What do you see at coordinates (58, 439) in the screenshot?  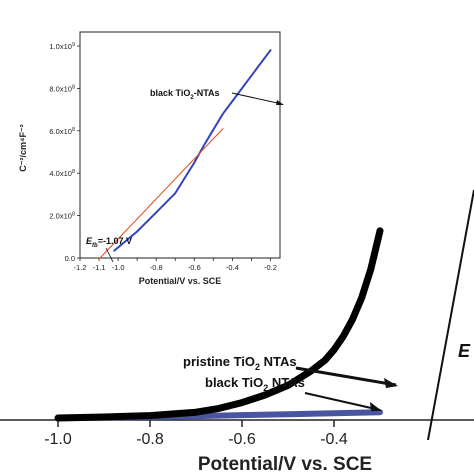 I see `main-x-tick-label: -1.0` at bounding box center [58, 439].